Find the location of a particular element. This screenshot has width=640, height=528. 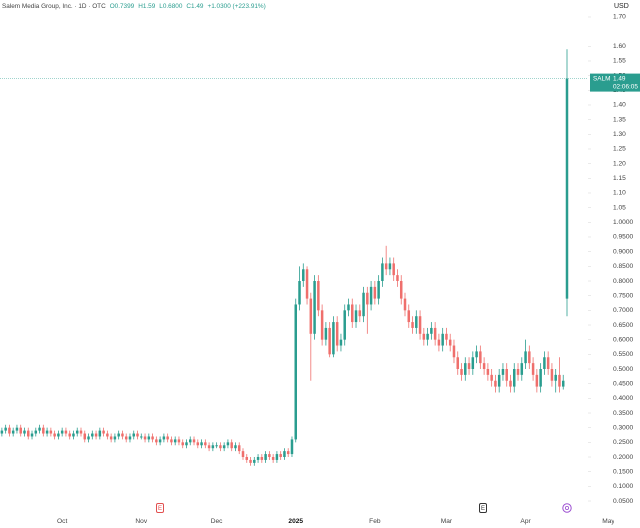

dividend-marker is located at coordinates (567, 508).